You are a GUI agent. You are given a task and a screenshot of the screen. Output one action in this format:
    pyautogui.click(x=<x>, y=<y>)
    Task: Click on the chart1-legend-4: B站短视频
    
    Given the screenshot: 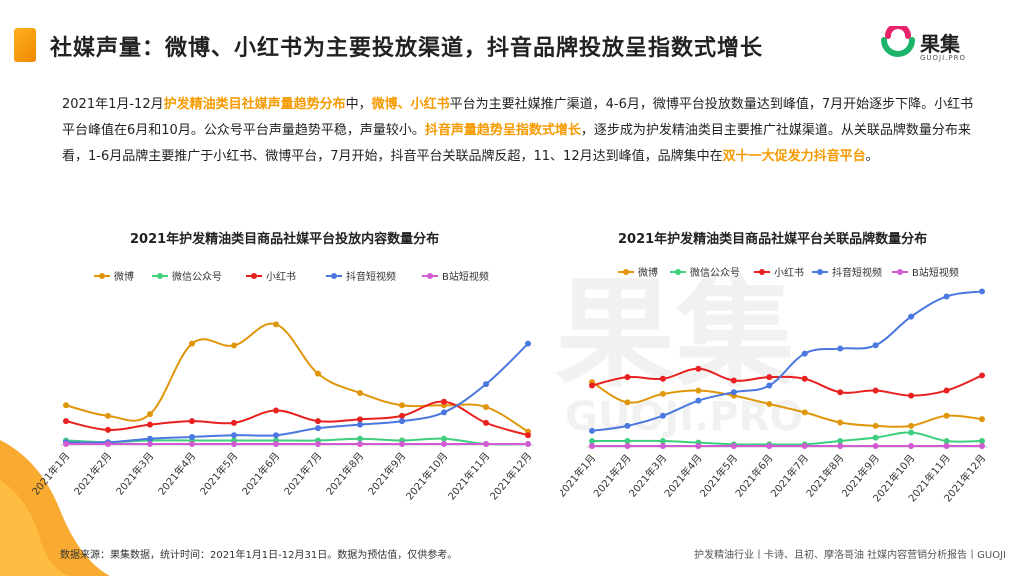 What is the action you would take?
    pyautogui.click(x=455, y=276)
    